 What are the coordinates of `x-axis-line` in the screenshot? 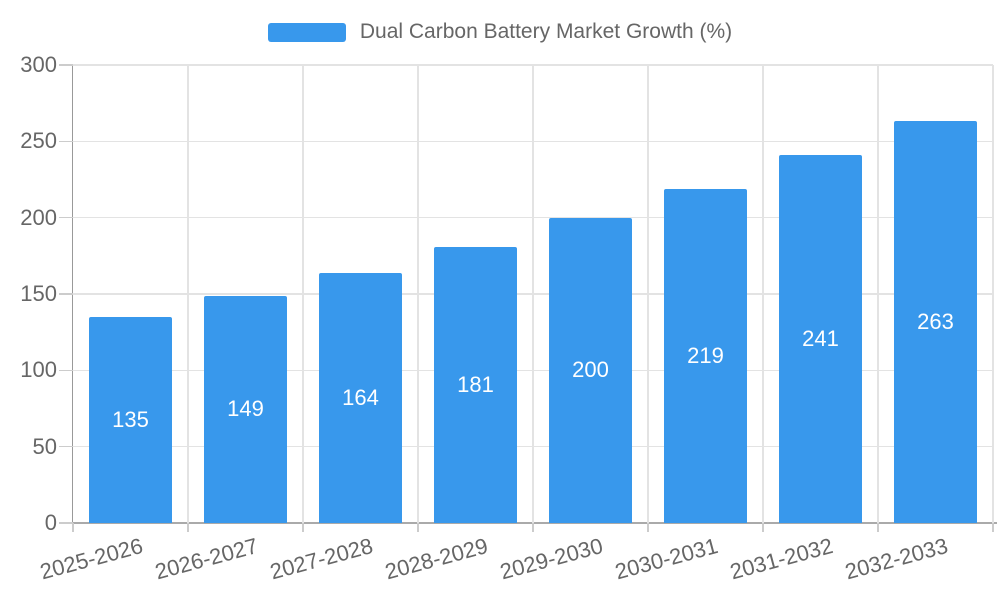 It's located at (534, 523).